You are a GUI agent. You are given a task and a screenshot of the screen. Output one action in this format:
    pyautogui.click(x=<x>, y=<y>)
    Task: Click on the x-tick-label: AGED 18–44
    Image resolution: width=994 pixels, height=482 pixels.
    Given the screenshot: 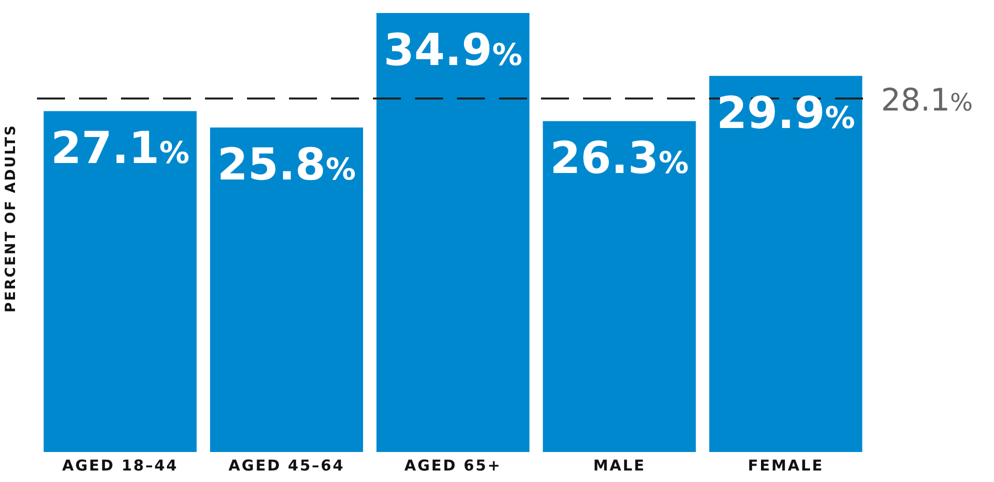 What is the action you would take?
    pyautogui.click(x=120, y=465)
    